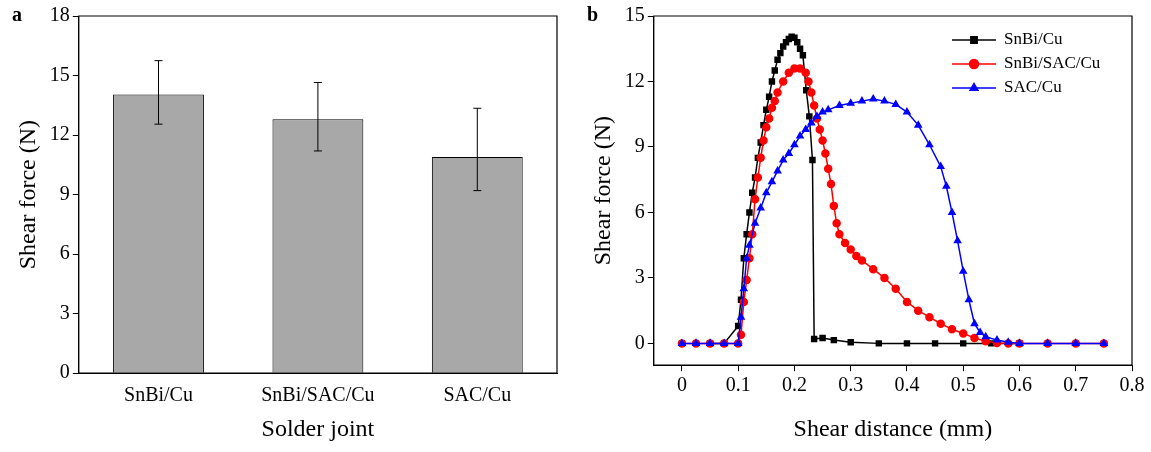 This screenshot has height=452, width=1151. What do you see at coordinates (1033, 87) in the screenshot?
I see `legend-label: SAC/Cu` at bounding box center [1033, 87].